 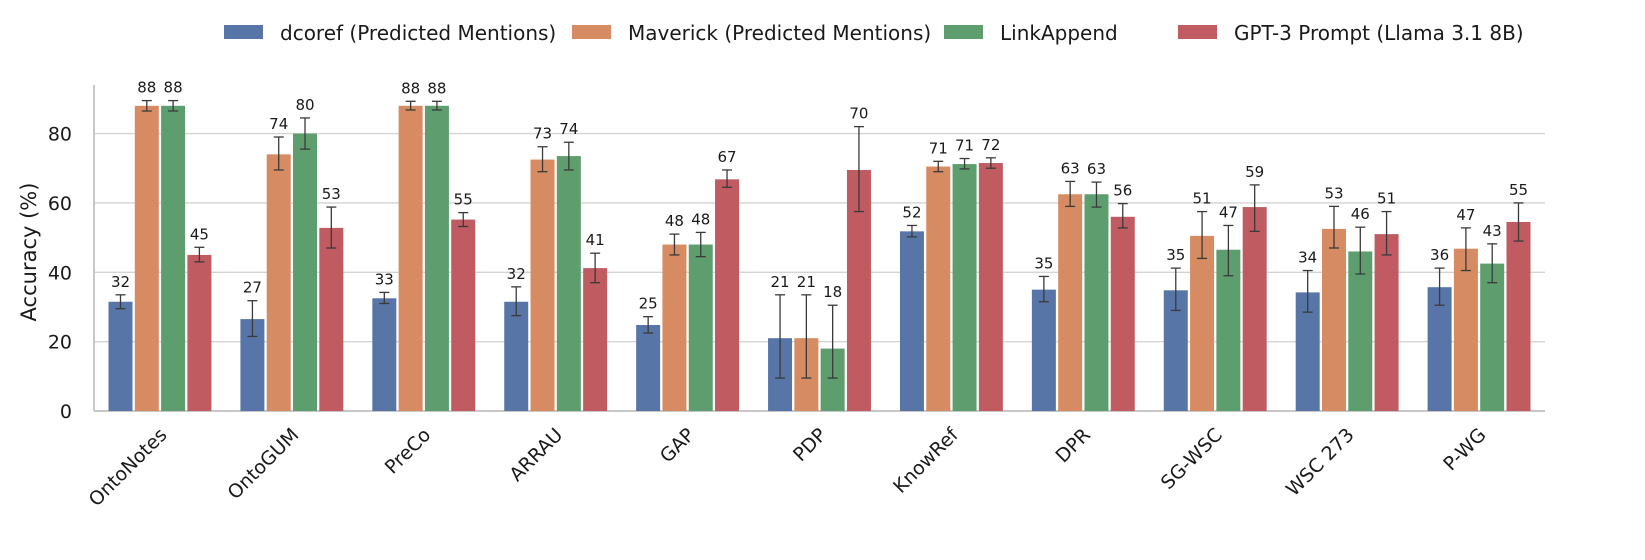 I want to click on data-label-ontonotes-maverick: 88, so click(x=146, y=88).